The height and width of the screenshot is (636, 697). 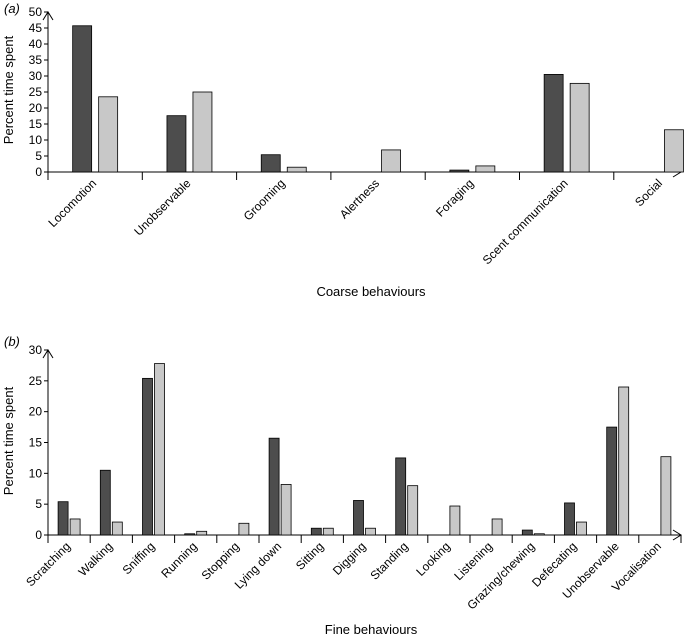 I want to click on panel-a-category-label: Unobservable, so click(x=162, y=207).